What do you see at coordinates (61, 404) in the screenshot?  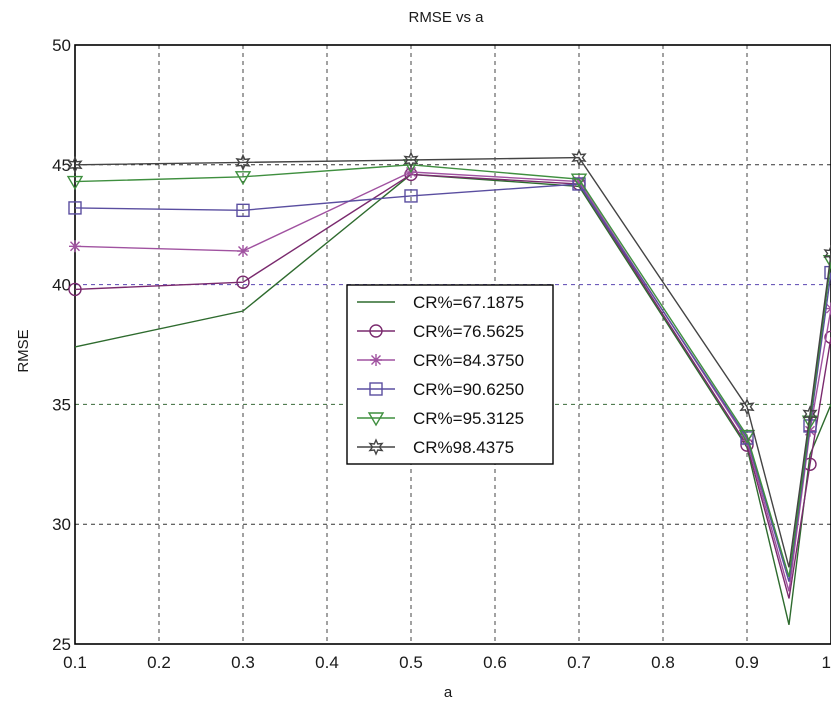 I see `y-tick-label: 35` at bounding box center [61, 404].